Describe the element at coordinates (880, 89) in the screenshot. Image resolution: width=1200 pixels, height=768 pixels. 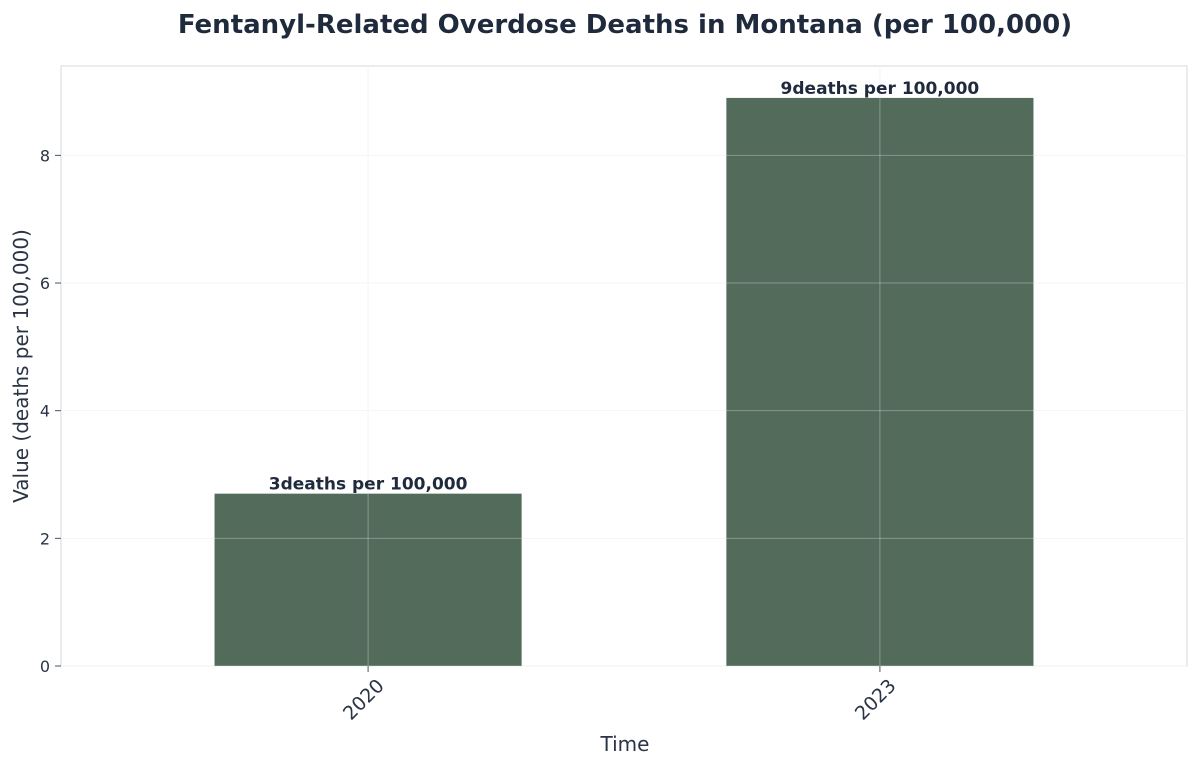
I see `data-label-2023: 9deaths per 100,000` at that location.